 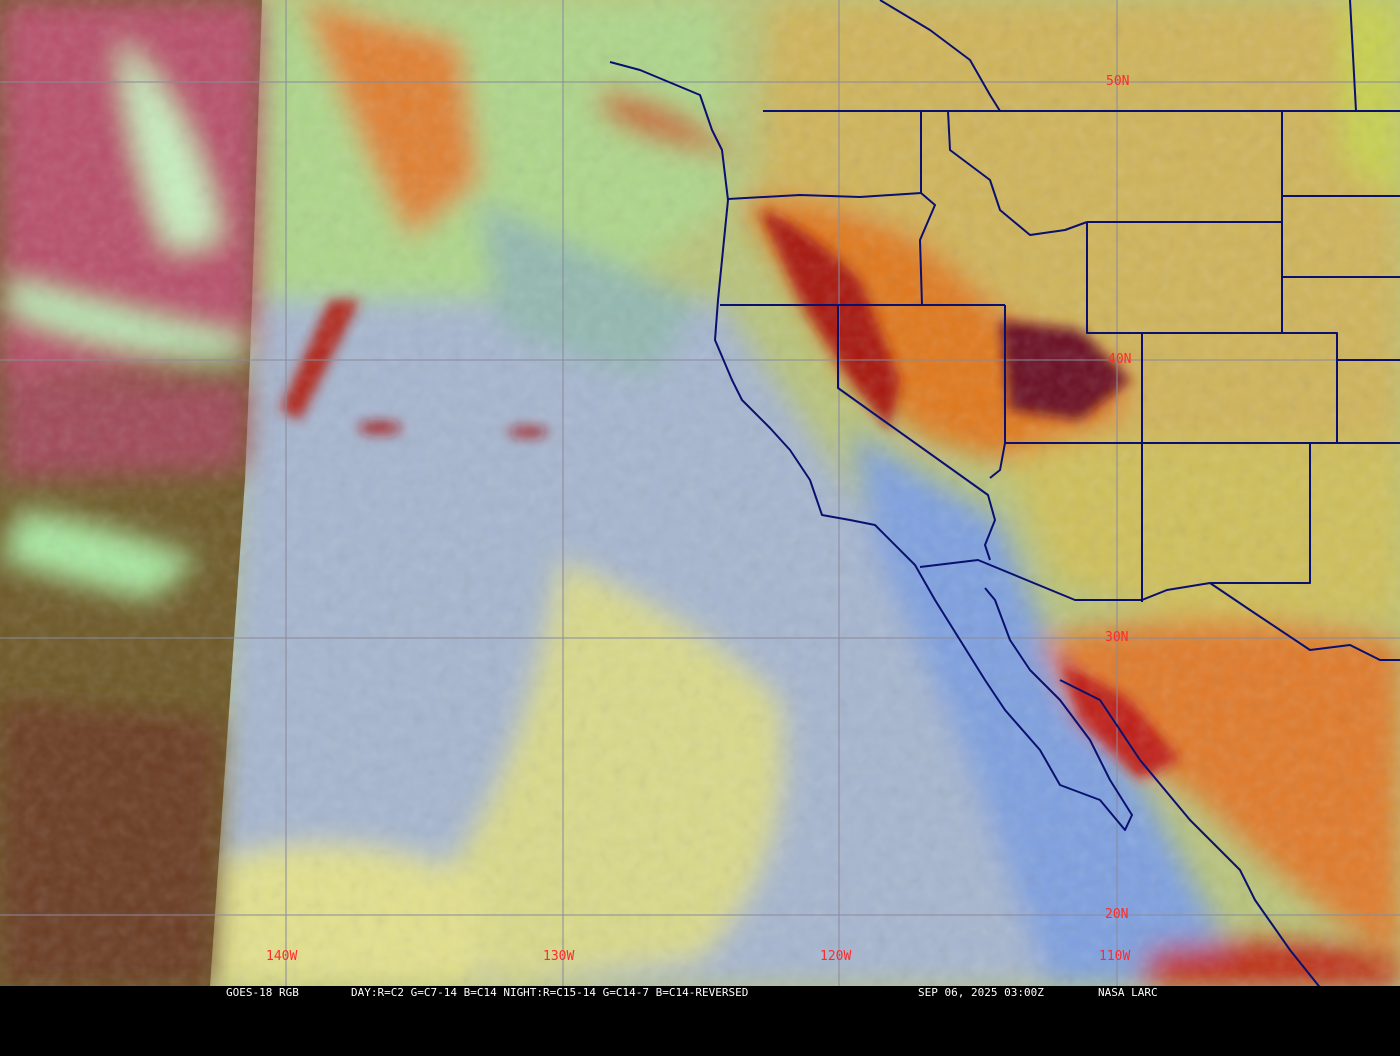 What do you see at coordinates (1117, 81) in the screenshot?
I see `lat-label-50n: 50N` at bounding box center [1117, 81].